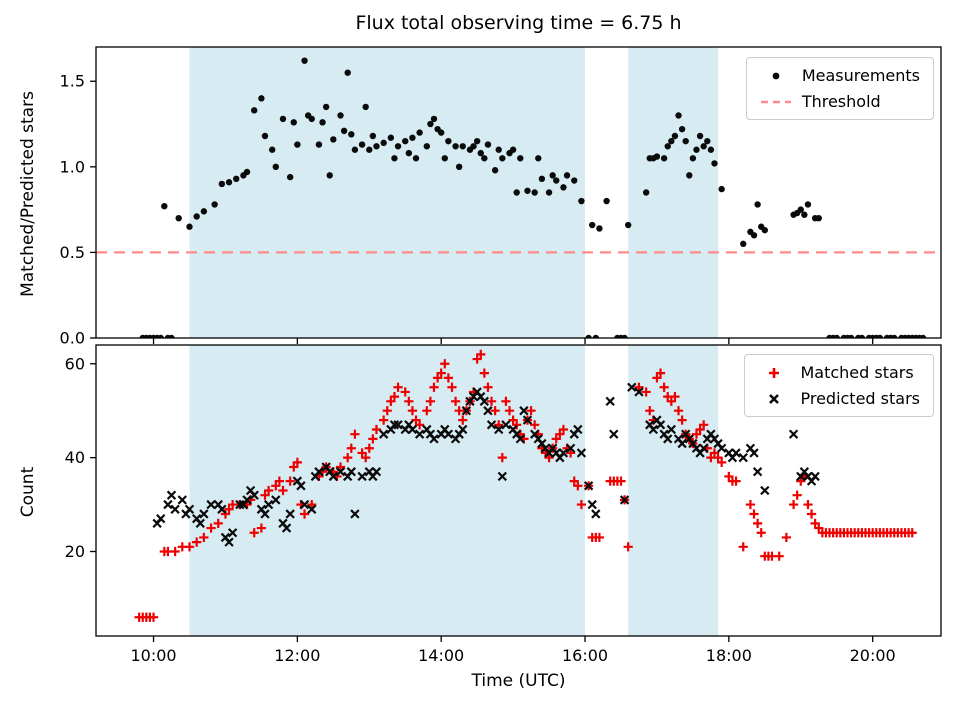 Image resolution: width=960 pixels, height=720 pixels. What do you see at coordinates (153, 655) in the screenshot?
I see `x-tick-label: 10:00` at bounding box center [153, 655].